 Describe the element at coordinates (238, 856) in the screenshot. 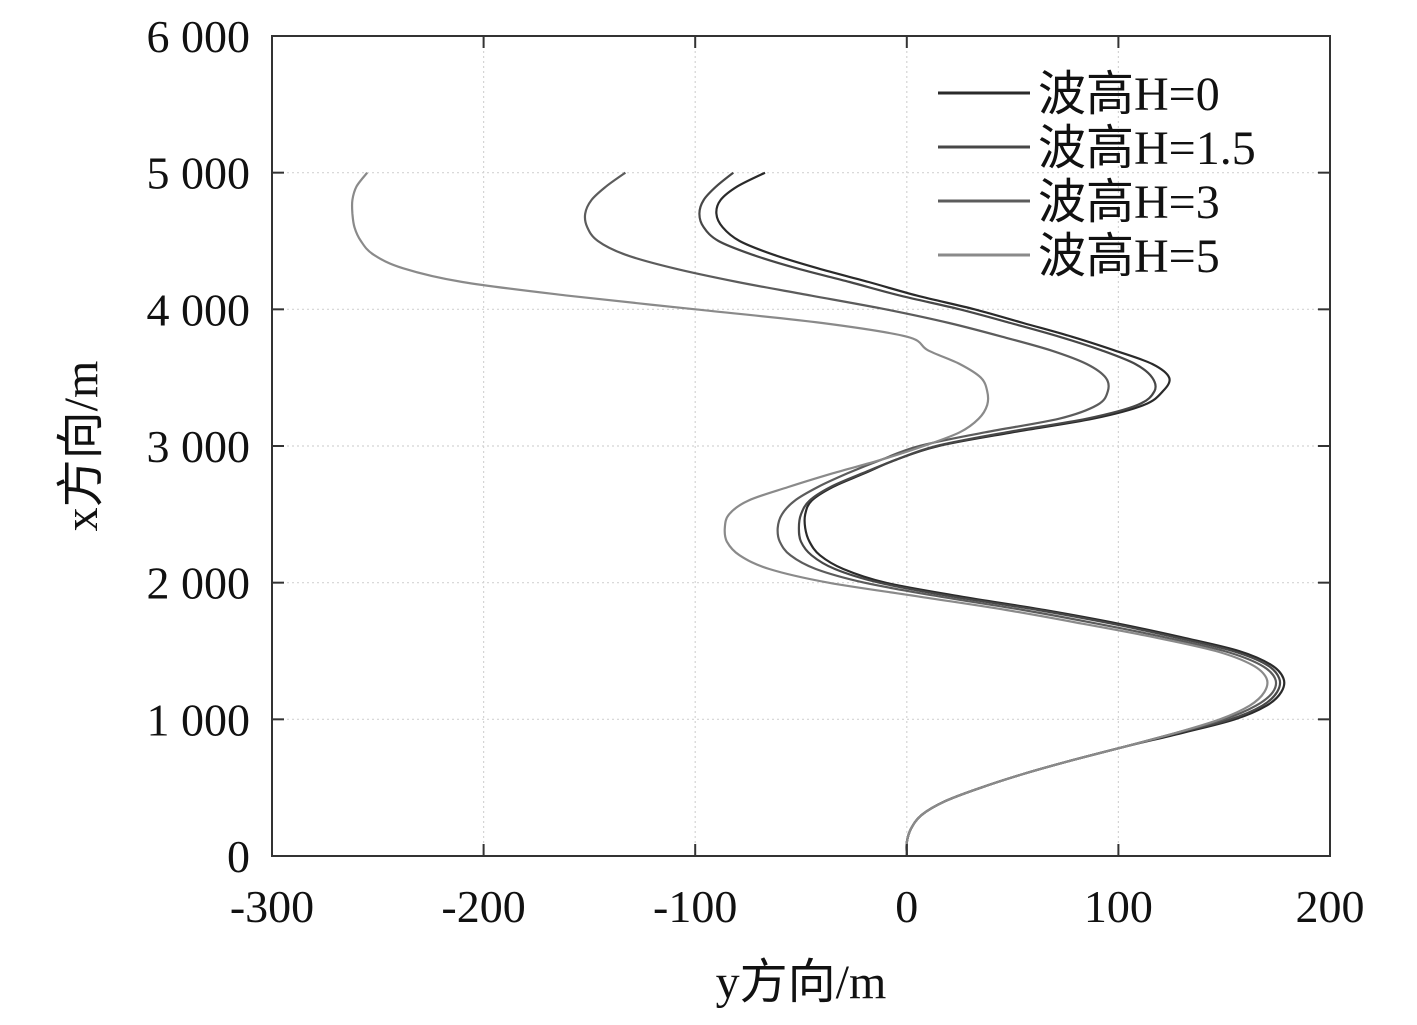

I see `y-tick-label: 0` at that location.